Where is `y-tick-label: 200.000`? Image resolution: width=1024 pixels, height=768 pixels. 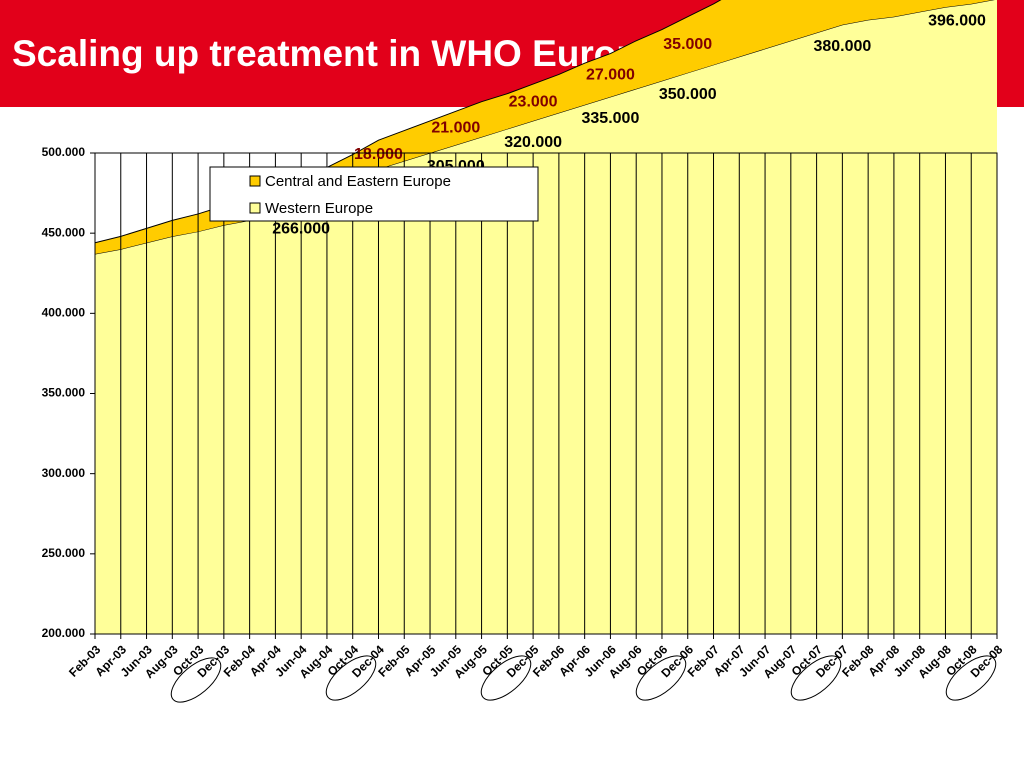
y-tick-label: 200.000 is located at coordinates (64, 633).